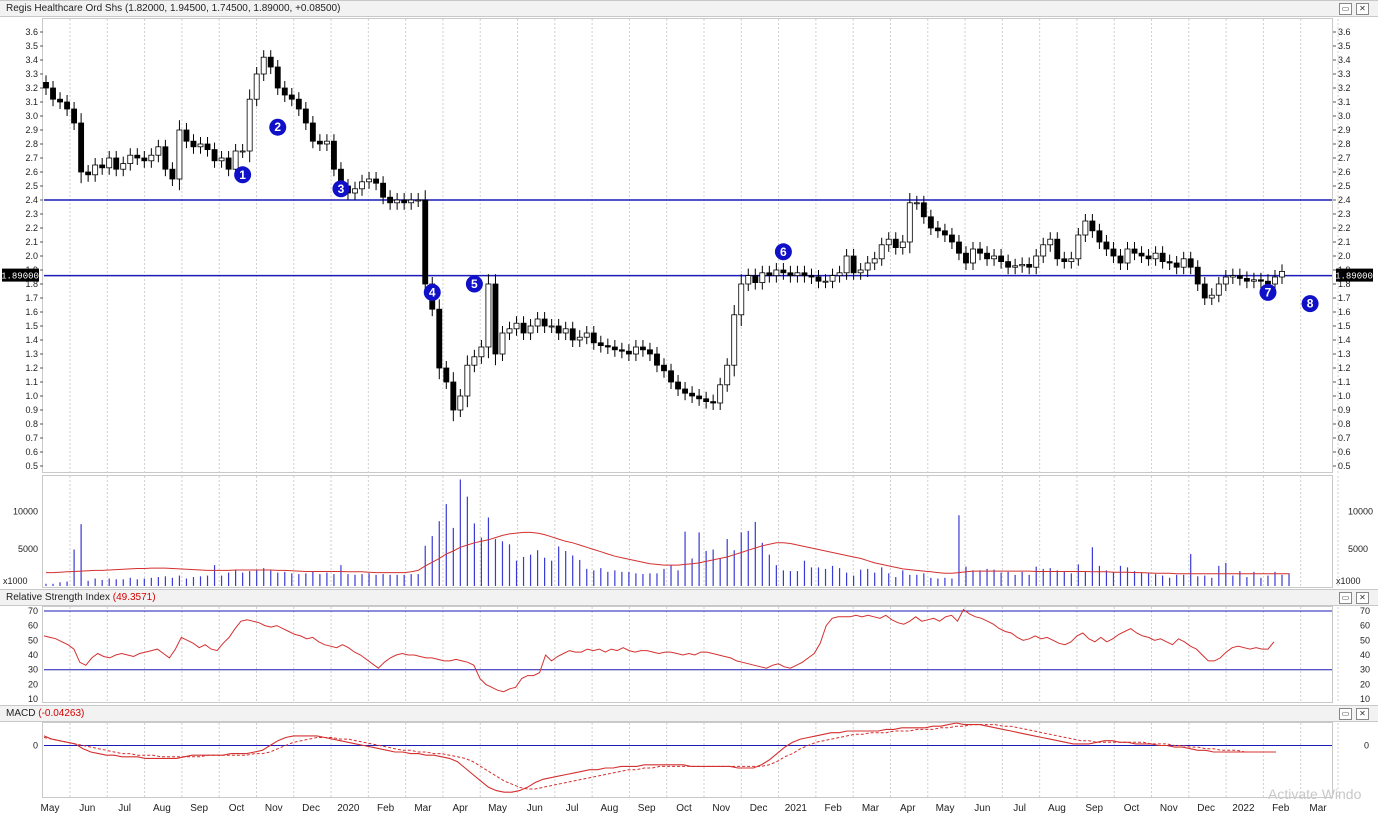 This screenshot has width=1378, height=817. I want to click on x-tick-label: 2021, so click(796, 808).